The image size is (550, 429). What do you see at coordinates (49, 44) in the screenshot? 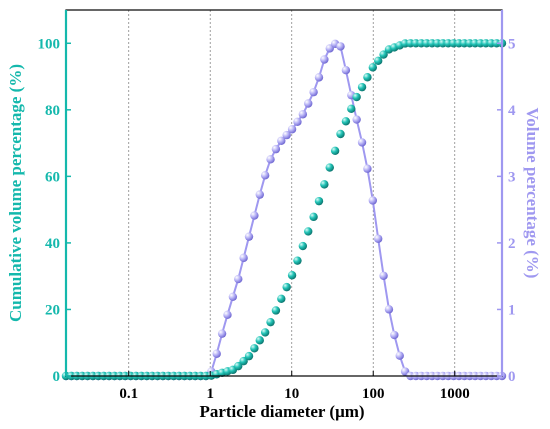
I see `left-y-tick-label: 100` at bounding box center [49, 44].